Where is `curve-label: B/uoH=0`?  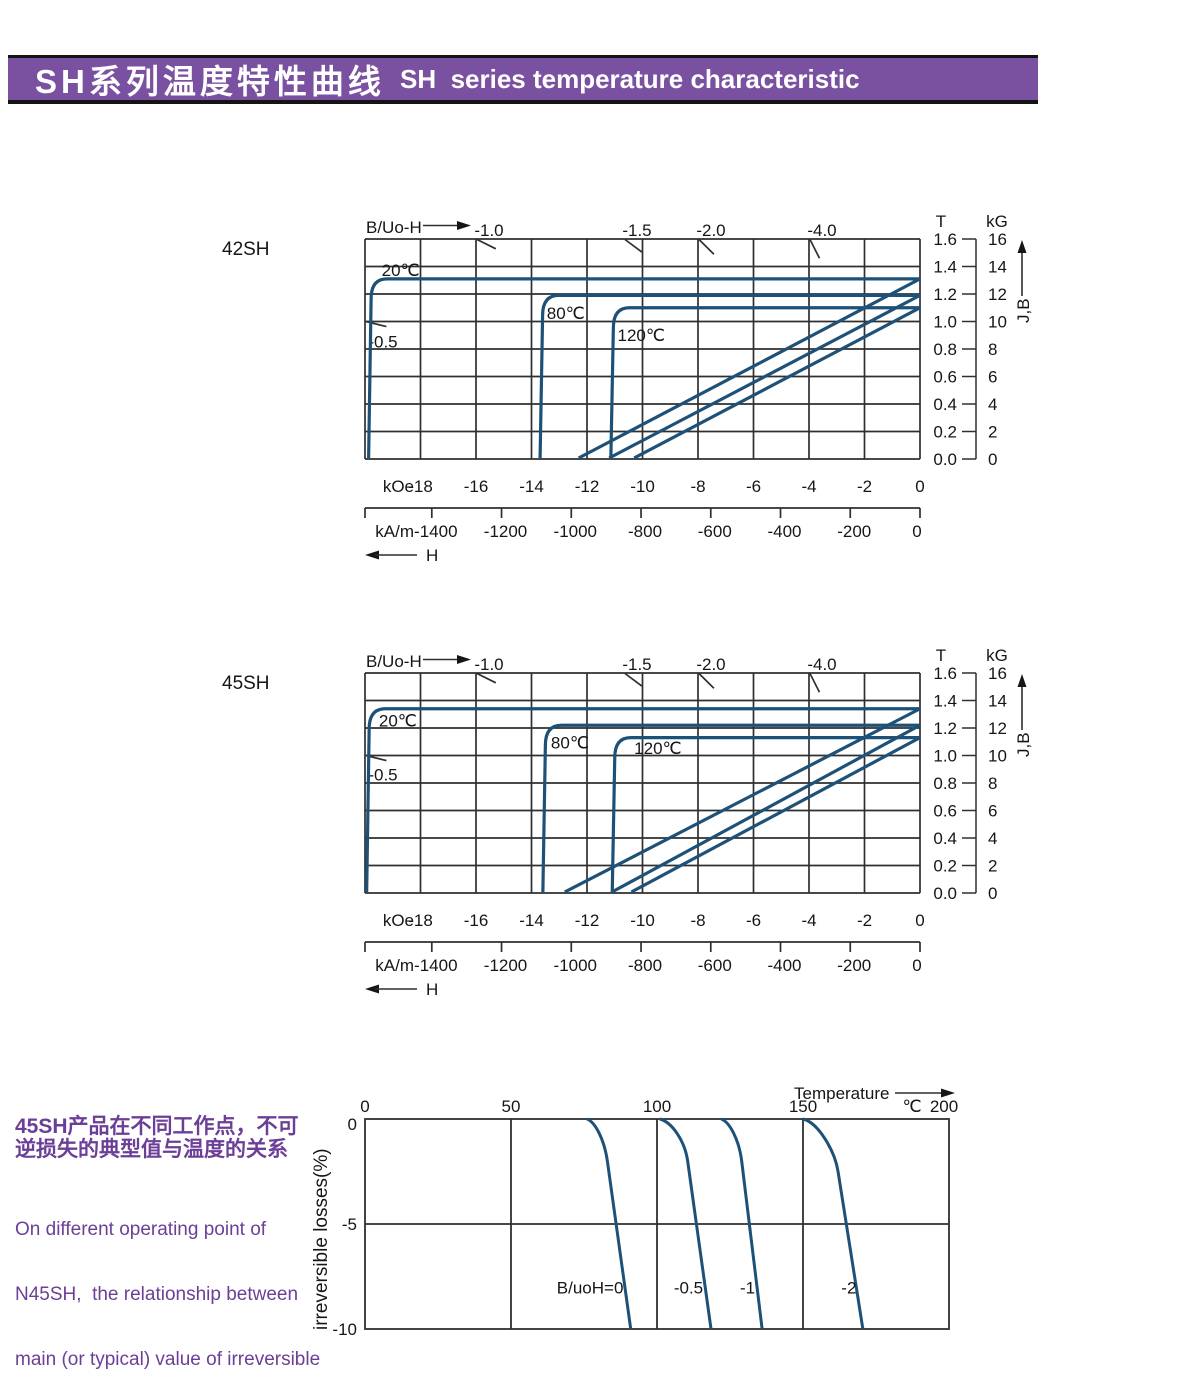 curve-label: B/uoH=0 is located at coordinates (590, 1287).